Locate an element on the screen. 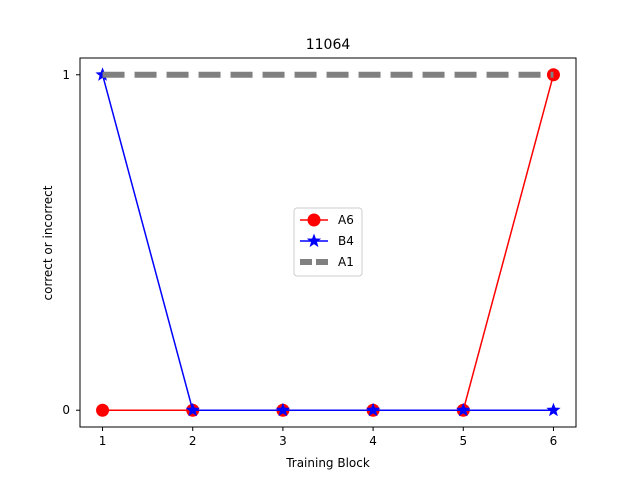 The image size is (640, 480). legend-label-a1: A1 is located at coordinates (346, 262).